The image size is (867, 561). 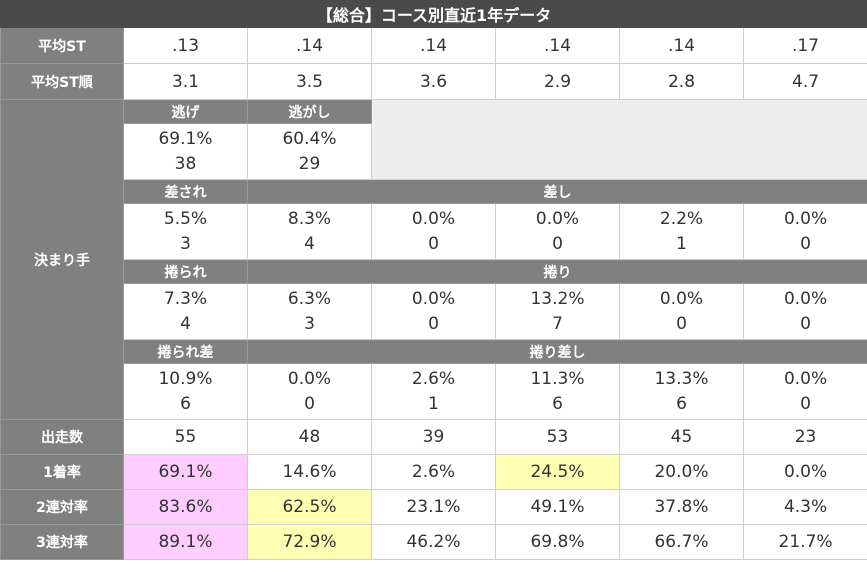 What do you see at coordinates (309, 231) in the screenshot?
I see `sashi-cell: 8.3% 4` at bounding box center [309, 231].